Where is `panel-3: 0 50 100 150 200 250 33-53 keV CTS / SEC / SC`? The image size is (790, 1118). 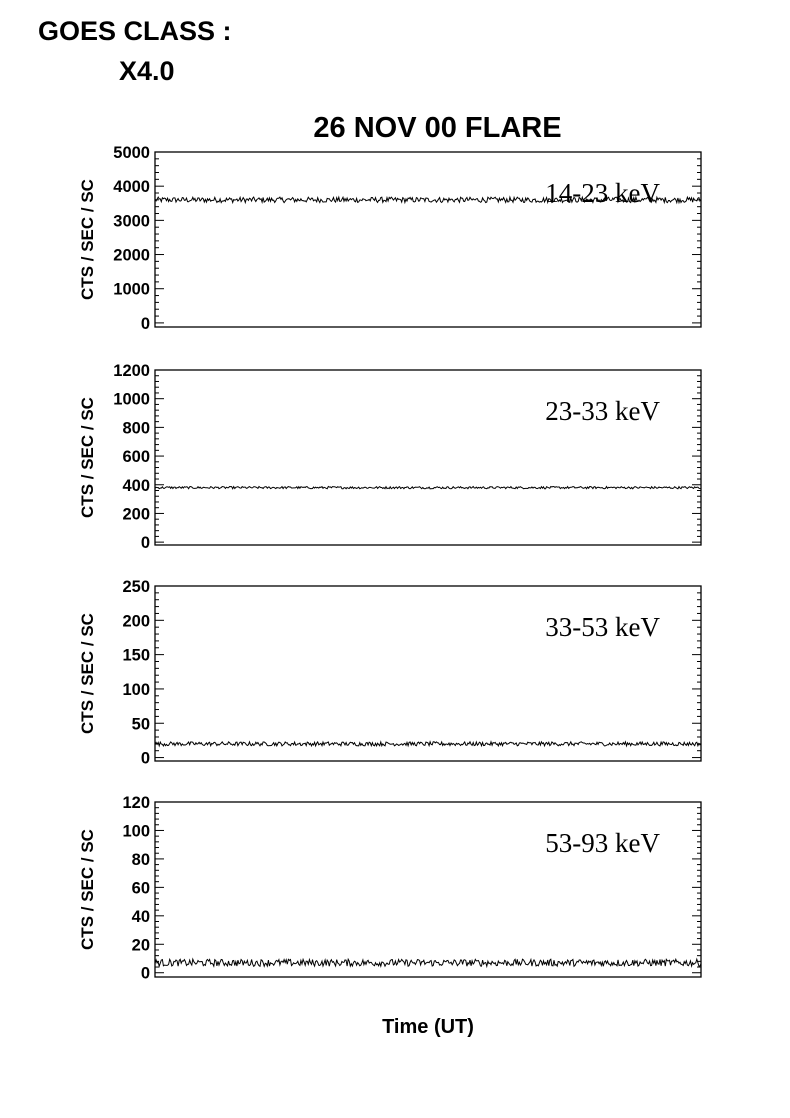
panel-3: 0 50 100 150 200 250 33-53 keV CTS / SEC / SC is located at coordinates (390, 673).